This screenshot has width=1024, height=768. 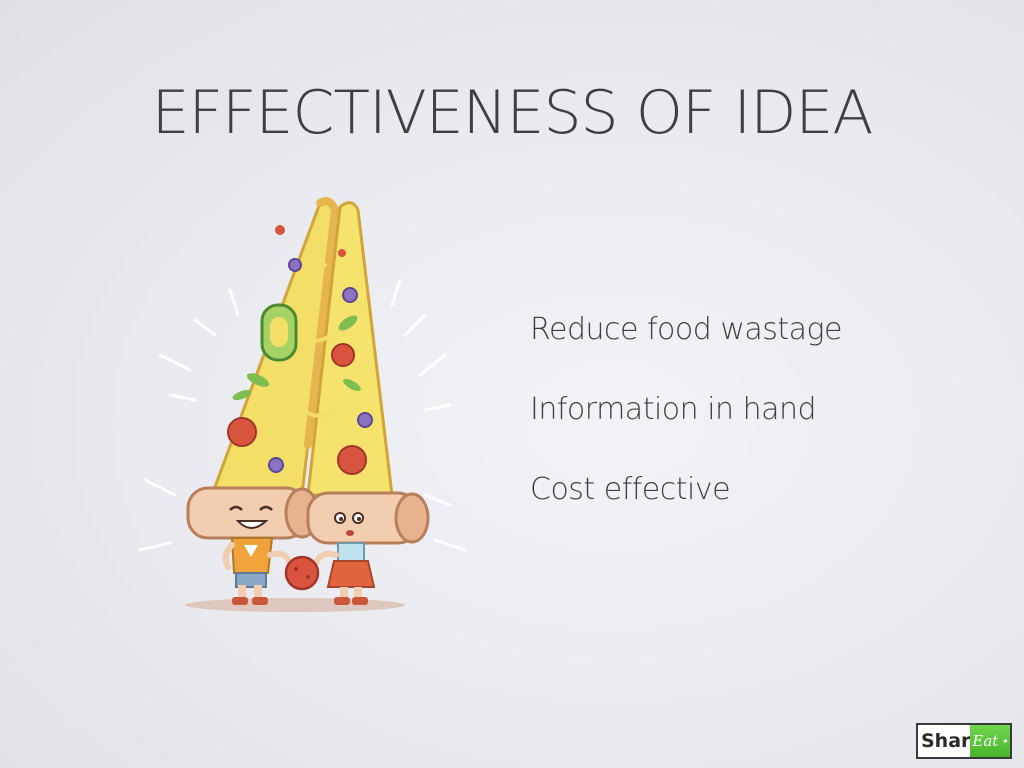 What do you see at coordinates (673, 409) in the screenshot?
I see `bullet-item: Information in hand` at bounding box center [673, 409].